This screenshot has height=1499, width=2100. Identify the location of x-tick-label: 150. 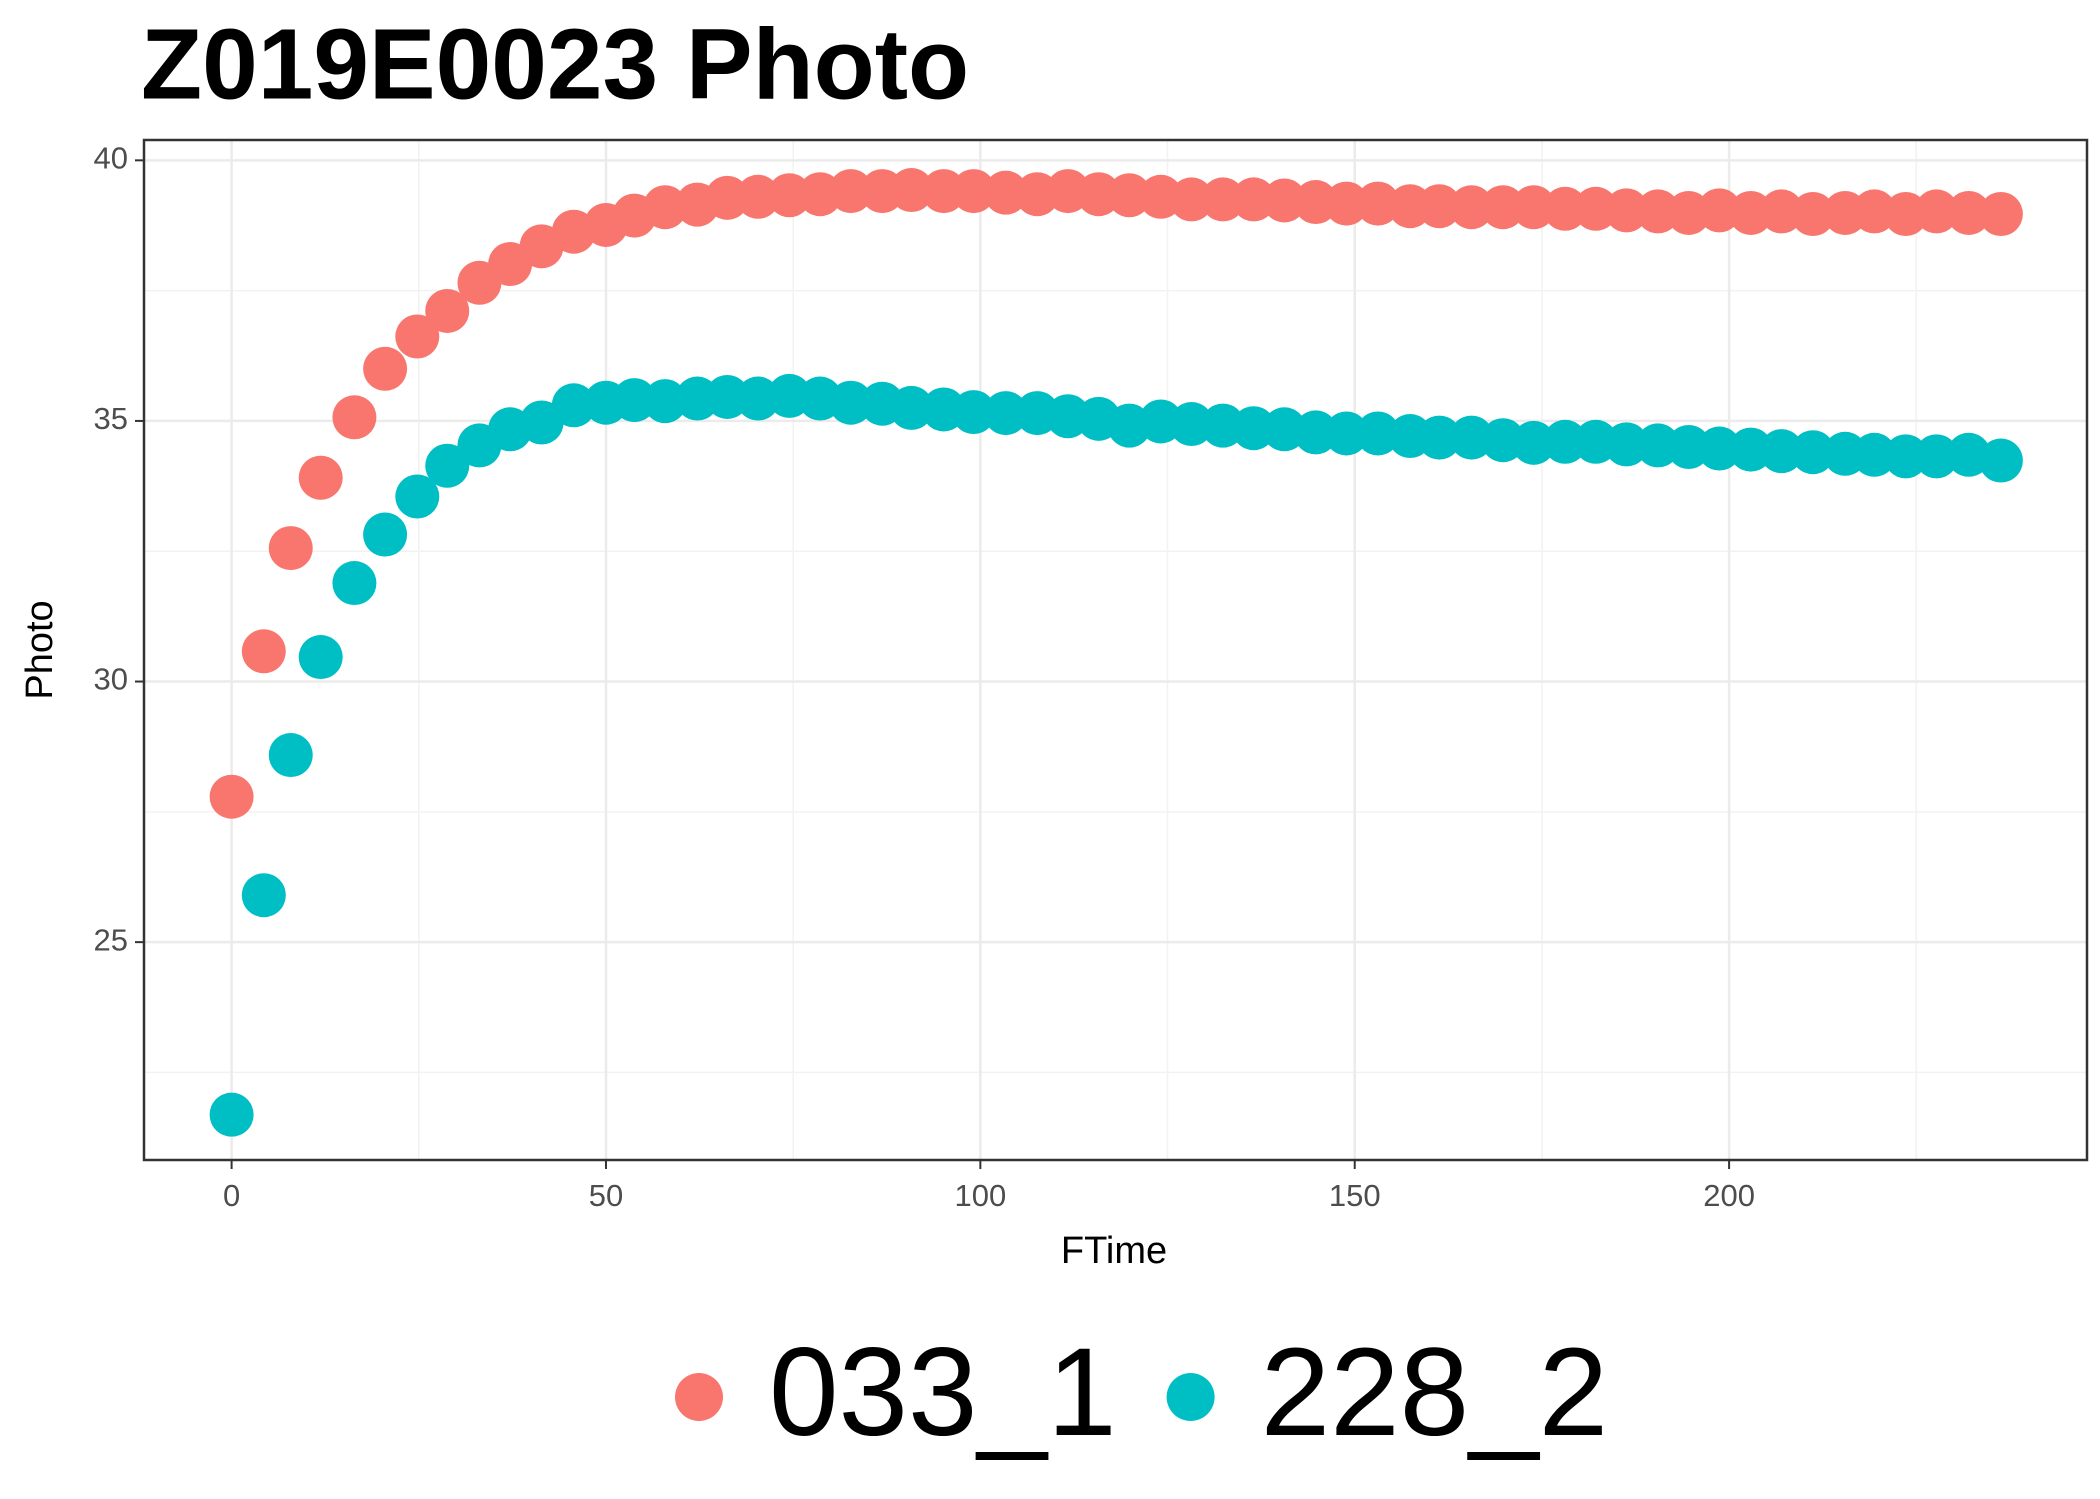
(1355, 1195).